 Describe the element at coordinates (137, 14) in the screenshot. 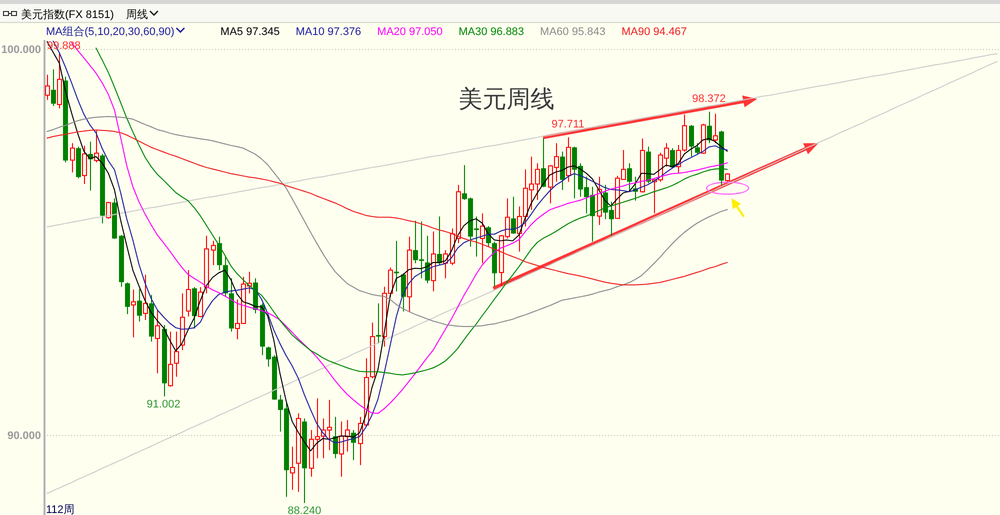

I see `text: 周线` at that location.